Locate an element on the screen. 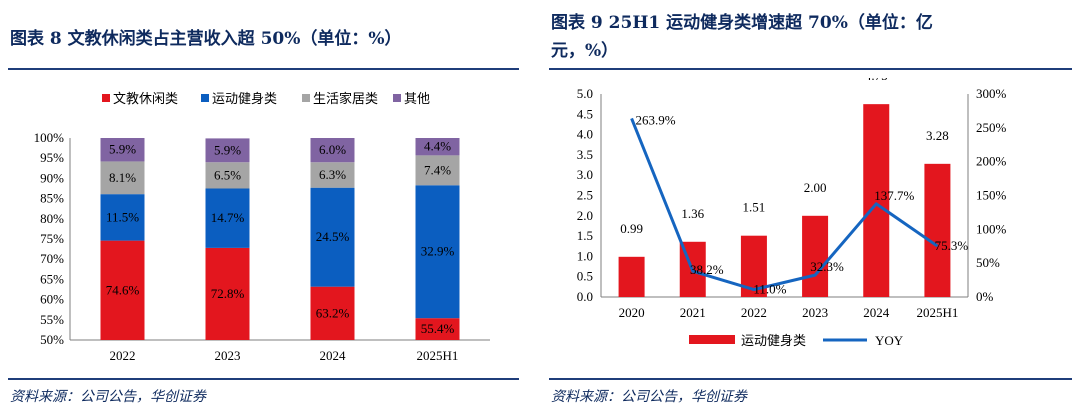 This screenshot has height=419, width=1080. bar-value-label: 1.36 is located at coordinates (692, 213).